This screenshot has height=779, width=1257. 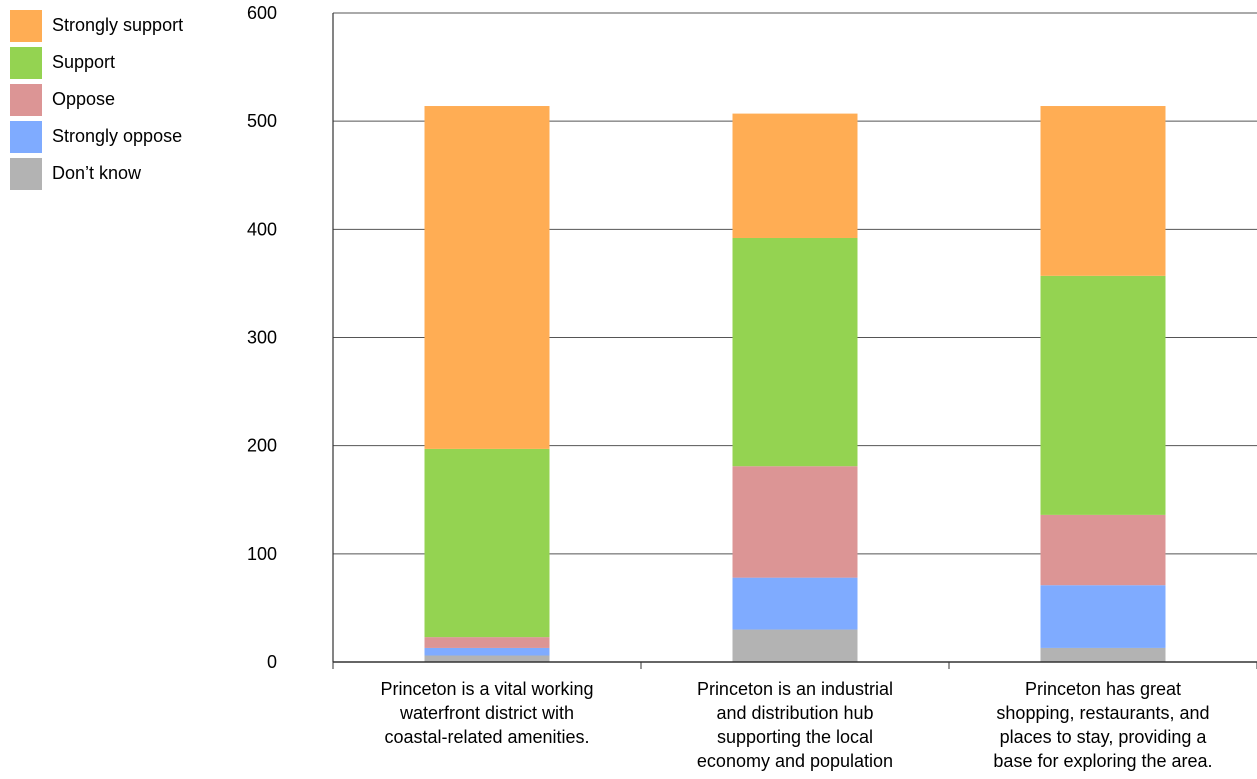 What do you see at coordinates (262, 121) in the screenshot?
I see `y-tick-label: 500` at bounding box center [262, 121].